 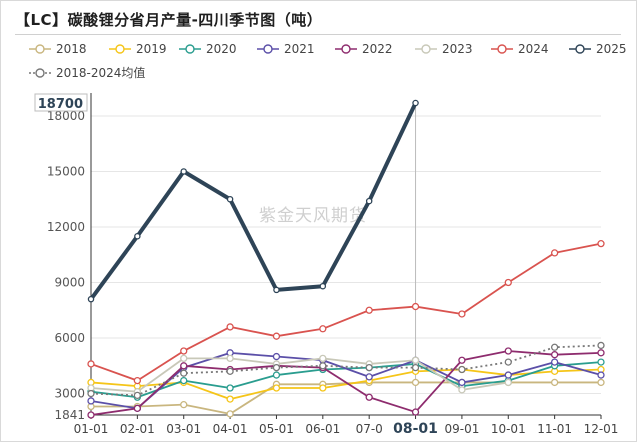 What do you see at coordinates (101, 73) in the screenshot?
I see `legend-label: 2018-2024均值` at bounding box center [101, 73].